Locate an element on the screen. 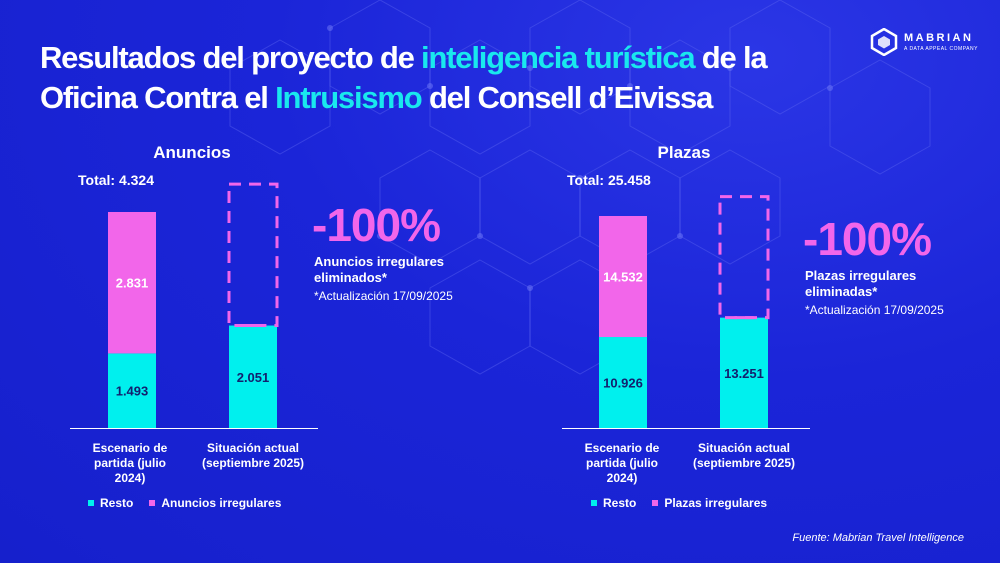 This screenshot has height=563, width=1000. update-note-plazas: *Actualización 17/09/2025 is located at coordinates (874, 310).